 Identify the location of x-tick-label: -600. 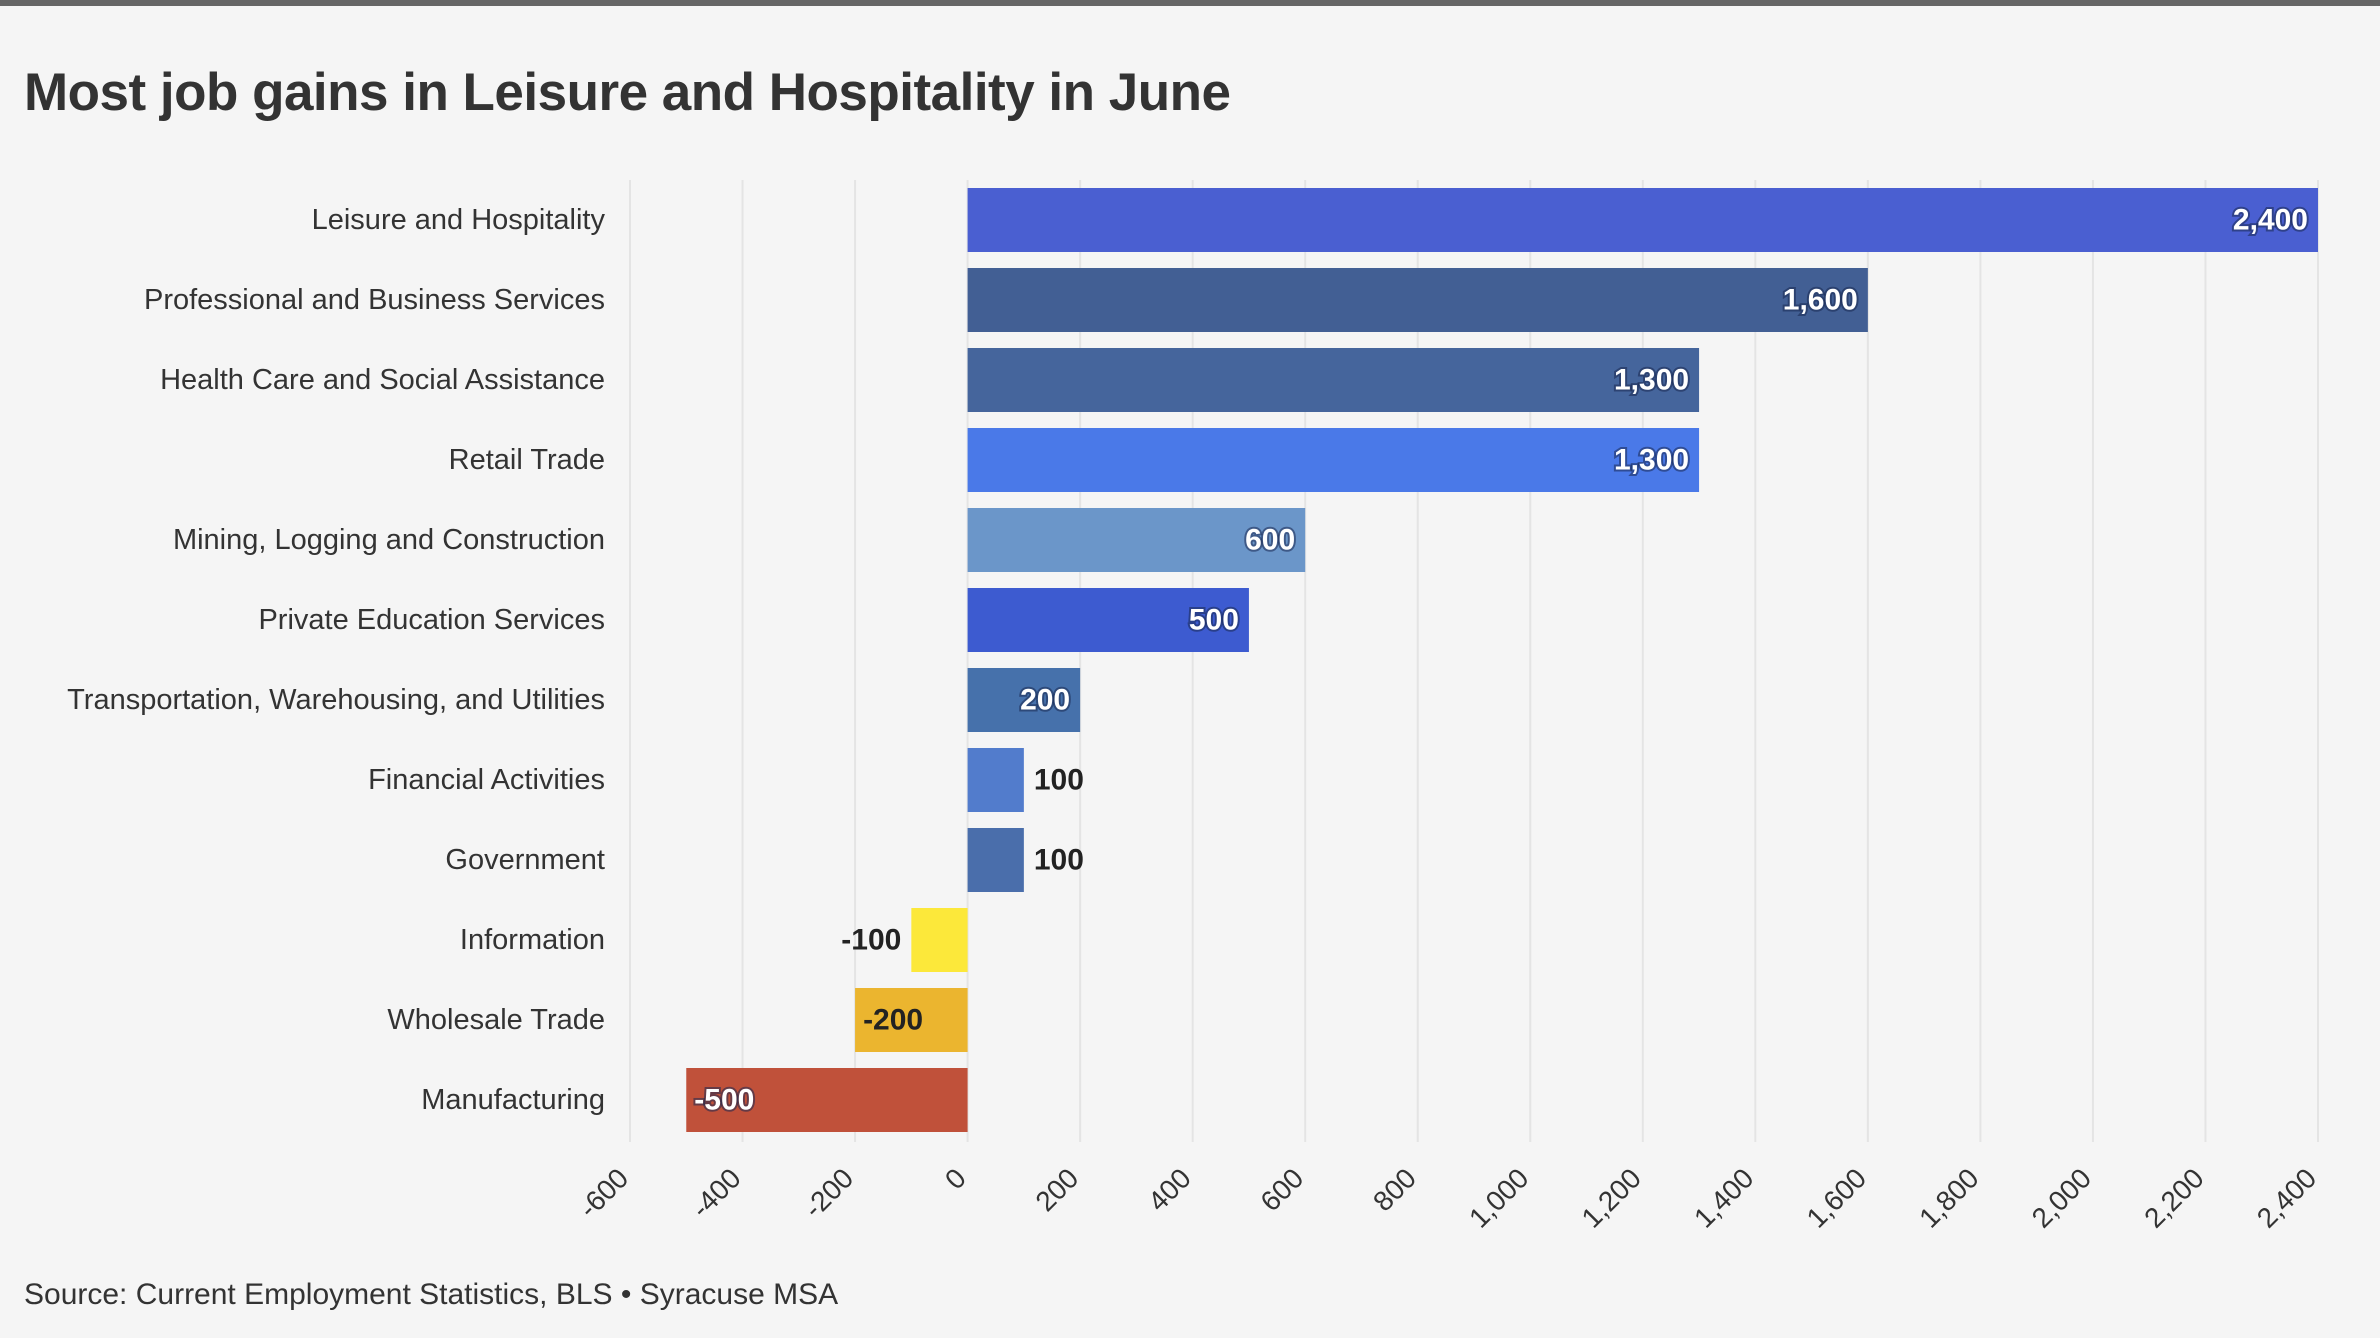
(604, 1193).